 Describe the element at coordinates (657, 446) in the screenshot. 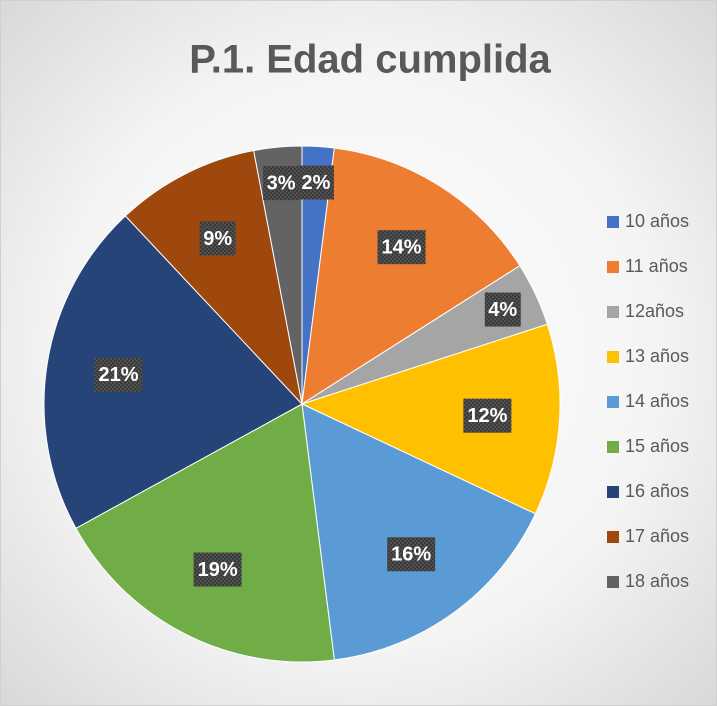

I see `legend-label: 15 años` at that location.